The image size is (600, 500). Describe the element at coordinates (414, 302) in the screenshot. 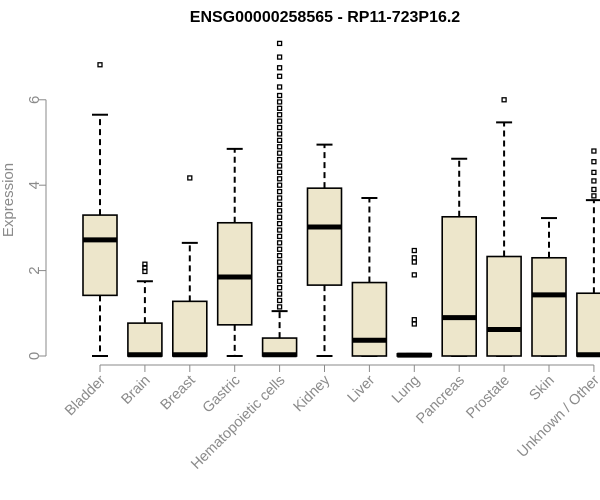

I see `box-lung` at that location.